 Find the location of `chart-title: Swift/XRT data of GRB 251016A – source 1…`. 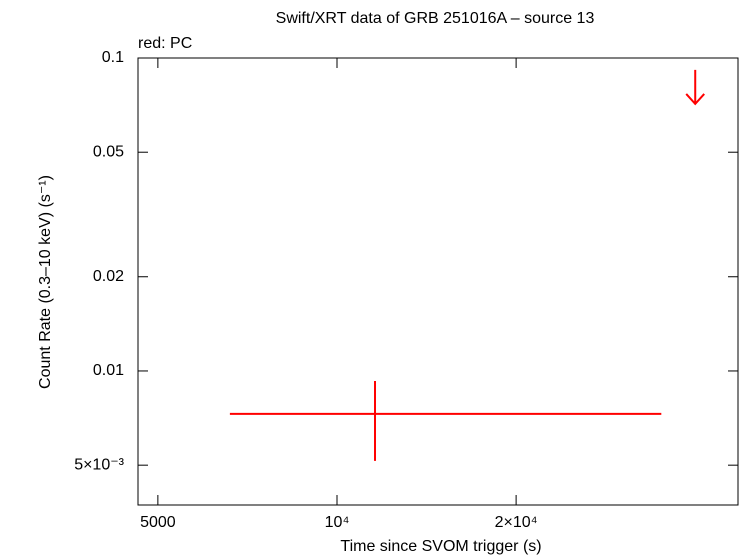

chart-title: Swift/XRT data of GRB 251016A – source 1… is located at coordinates (435, 18).